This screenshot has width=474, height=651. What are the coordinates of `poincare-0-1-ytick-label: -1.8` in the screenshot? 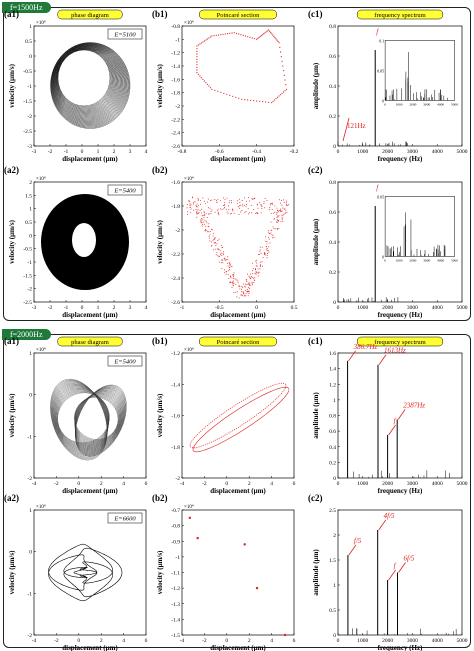 It's located at (175, 207).